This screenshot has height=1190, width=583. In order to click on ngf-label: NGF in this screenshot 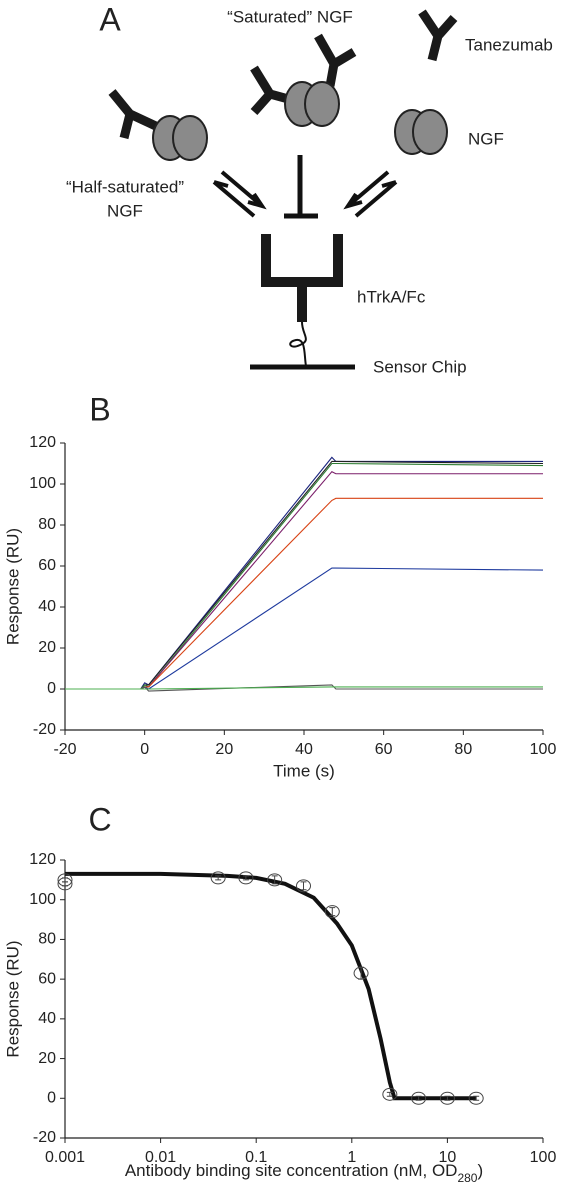, I will do `click(486, 138)`.